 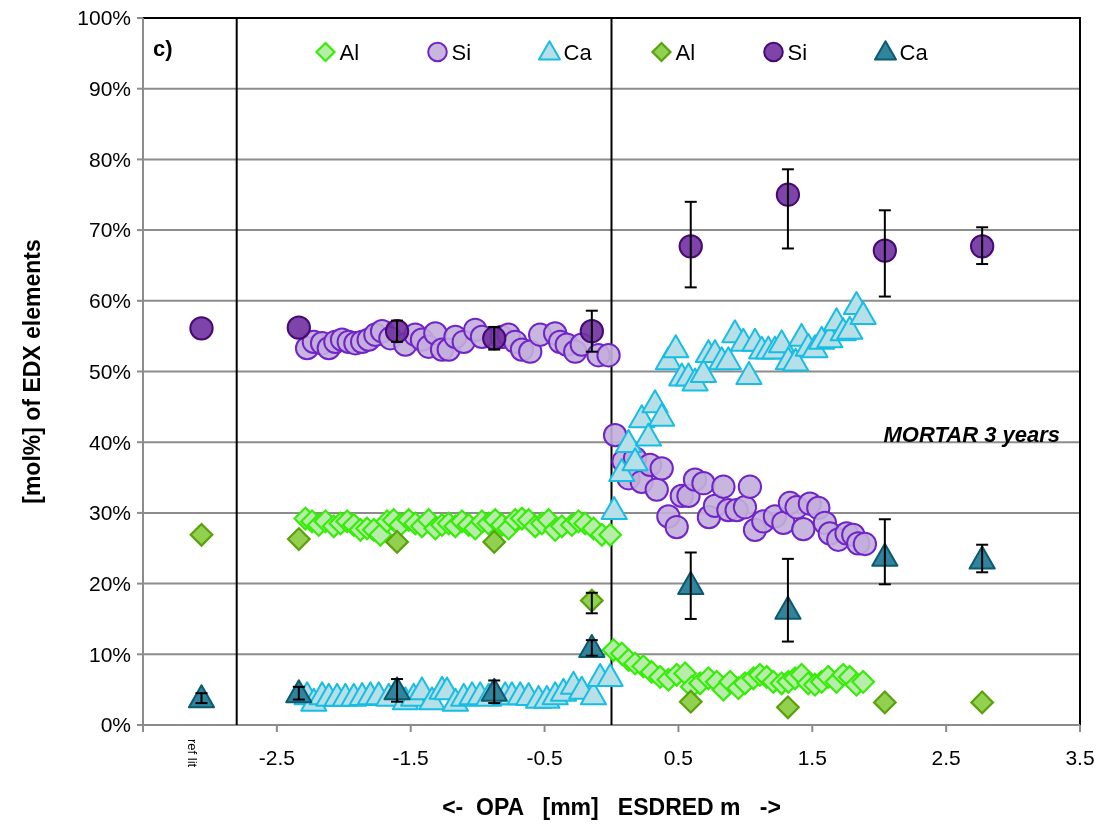 What do you see at coordinates (109, 442) in the screenshot?
I see `y-tick-label: 40%` at bounding box center [109, 442].